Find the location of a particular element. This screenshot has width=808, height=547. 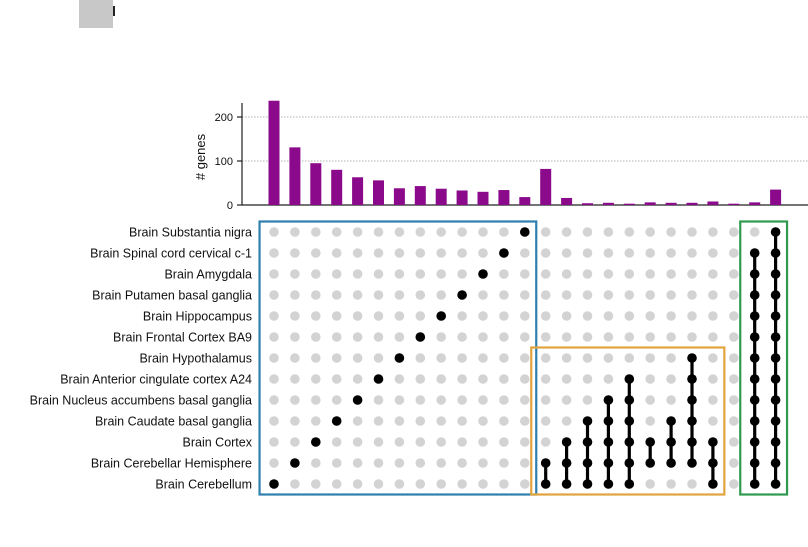

set-label: Brain Hippocampus is located at coordinates (197, 317).